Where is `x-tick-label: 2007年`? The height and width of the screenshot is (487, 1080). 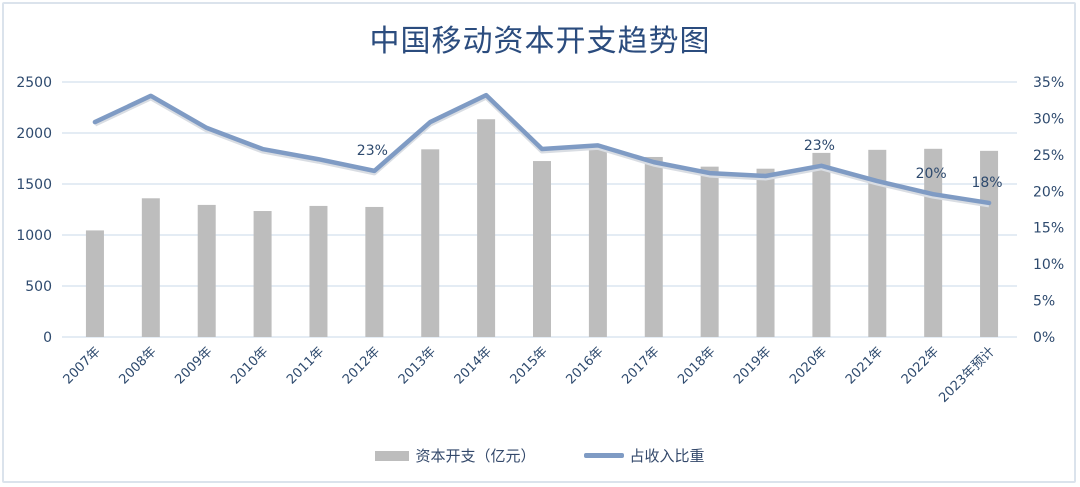 x-tick-label: 2007年 is located at coordinates (82, 365).